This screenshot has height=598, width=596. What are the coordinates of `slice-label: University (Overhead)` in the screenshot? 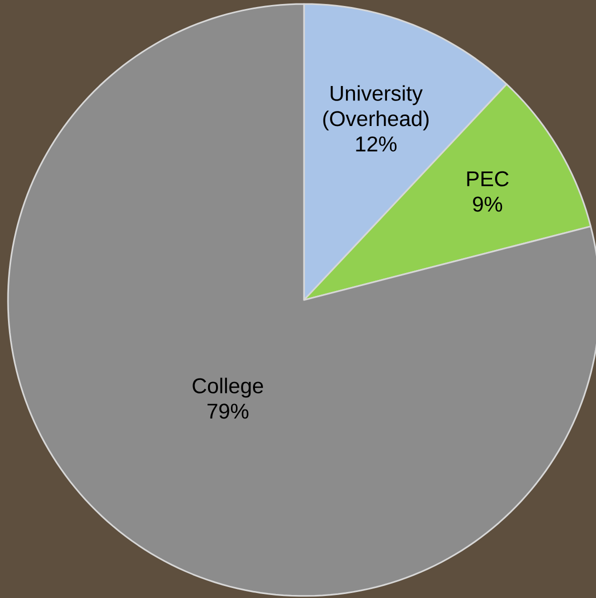 It's located at (376, 107).